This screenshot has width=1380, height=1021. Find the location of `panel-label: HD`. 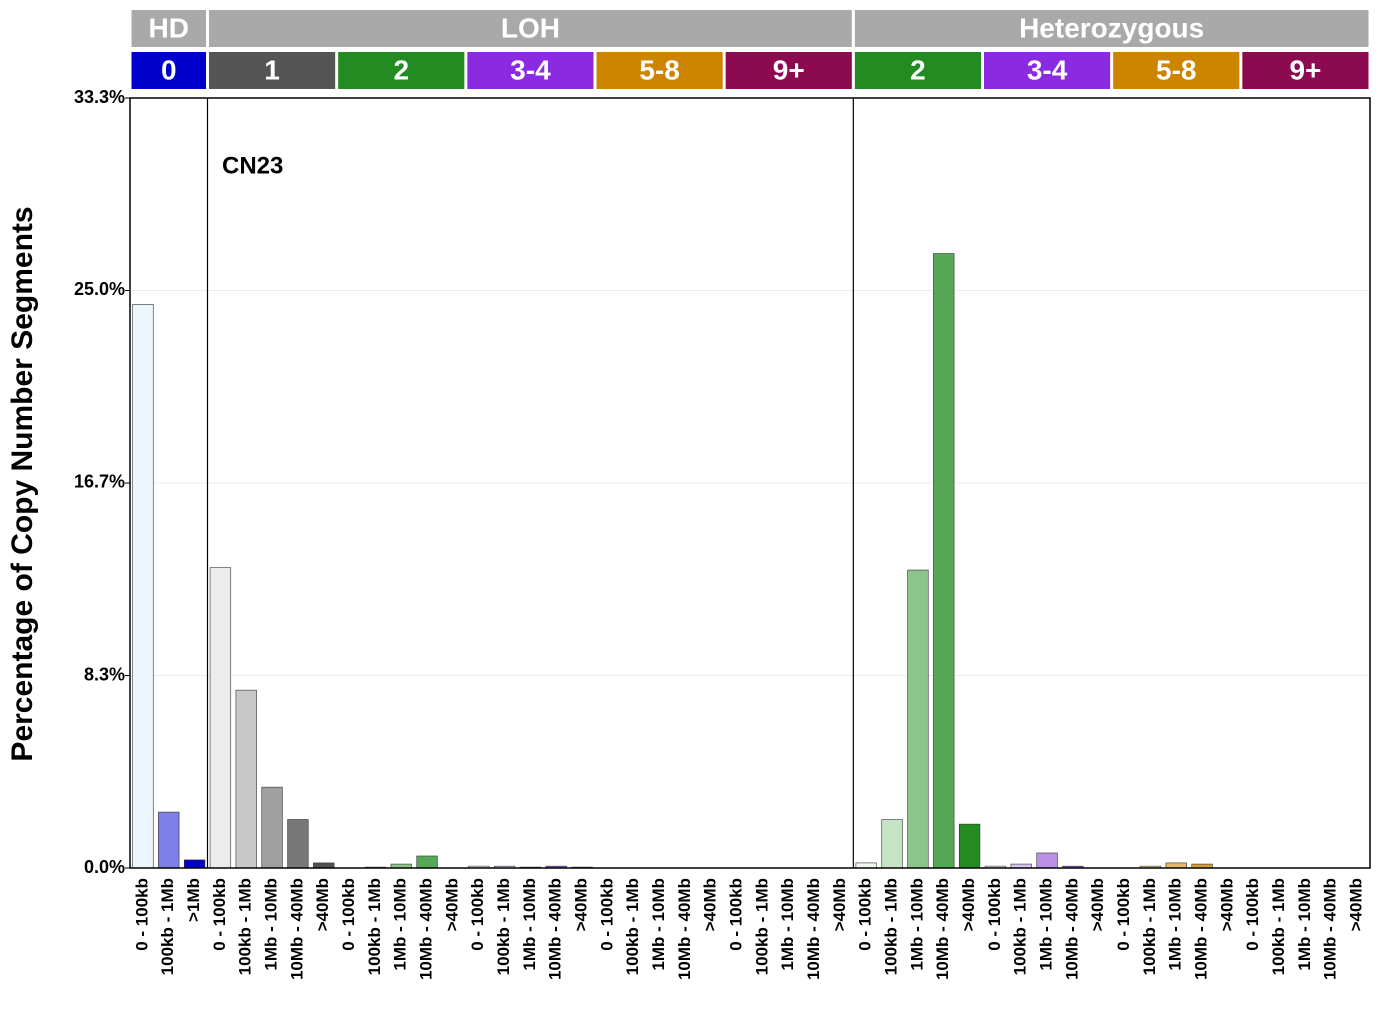

panel-label: HD is located at coordinates (169, 27).